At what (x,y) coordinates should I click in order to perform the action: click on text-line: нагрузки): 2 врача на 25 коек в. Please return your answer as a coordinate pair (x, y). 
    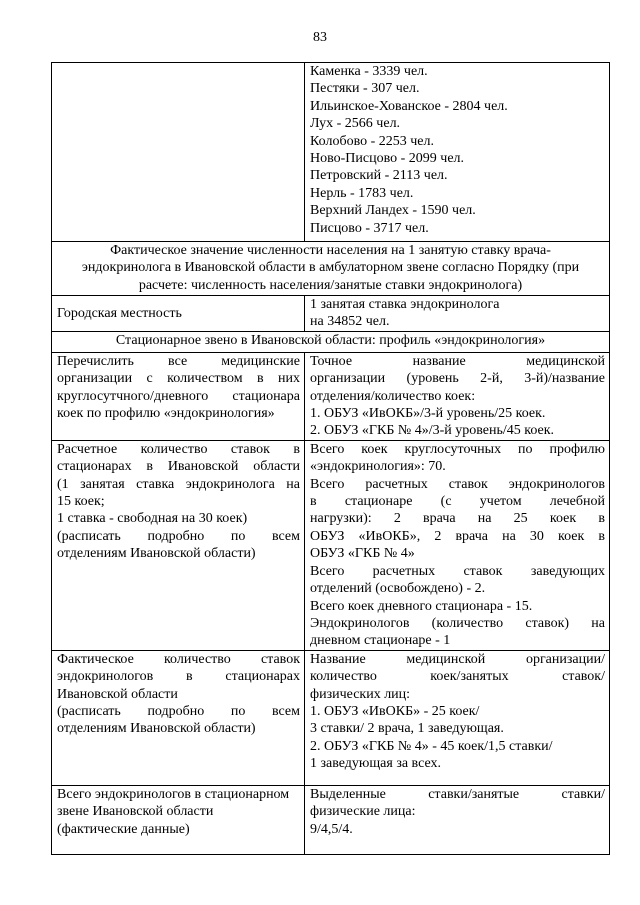
    Looking at the image, I should click on (457, 519).